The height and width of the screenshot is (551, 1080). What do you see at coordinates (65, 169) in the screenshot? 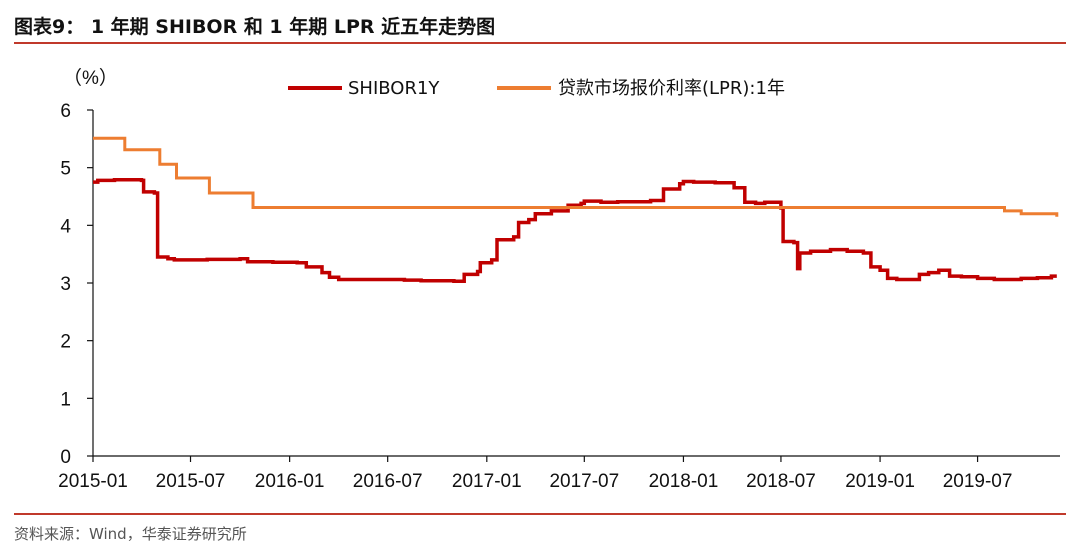
I see `y-tick-label: 5` at bounding box center [65, 169].